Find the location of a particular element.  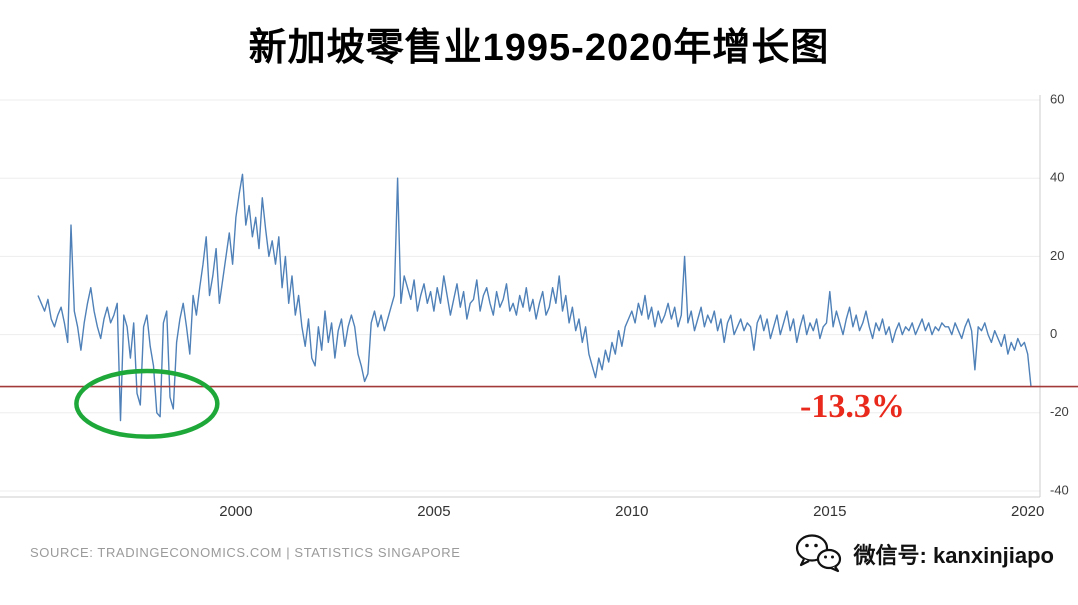

green-circle-annotation is located at coordinates (147, 403).